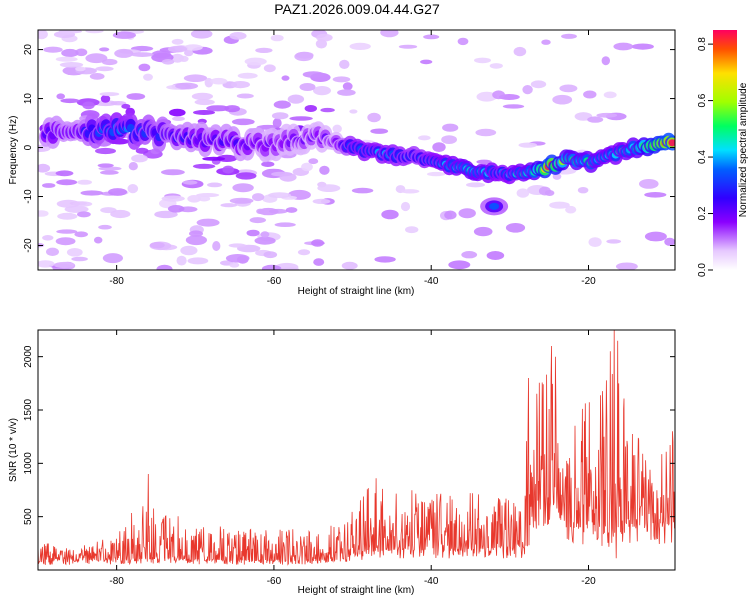 This screenshot has height=605, width=750. I want to click on spectrogram-y-tick-label: 20, so click(28, 50).